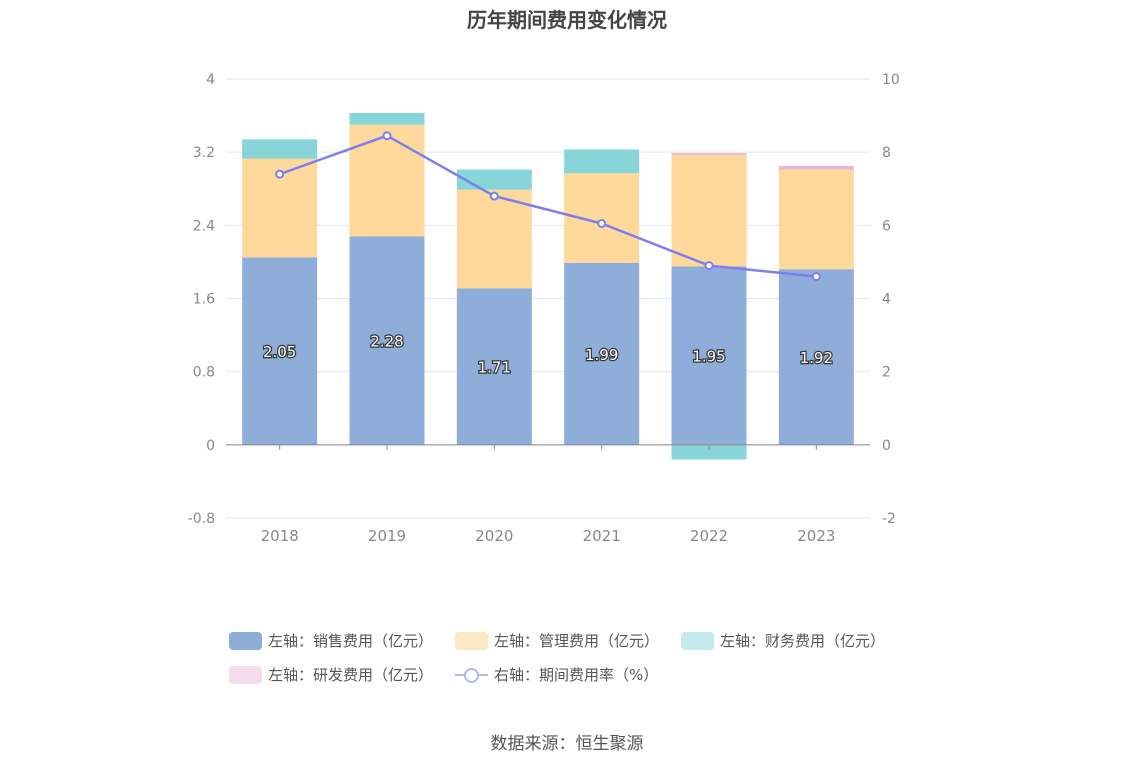  Describe the element at coordinates (351, 641) in the screenshot. I see `legend-label-sales: 左轴：销售费用（亿元）` at that location.